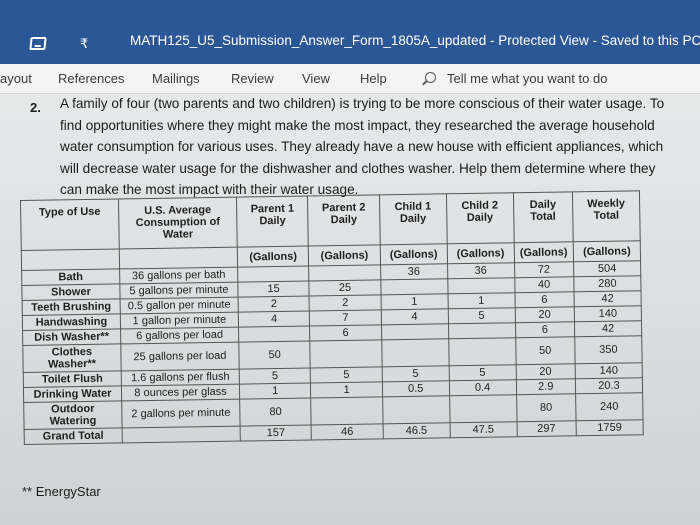 The image size is (700, 525). I want to click on value-cell: 297, so click(546, 428).